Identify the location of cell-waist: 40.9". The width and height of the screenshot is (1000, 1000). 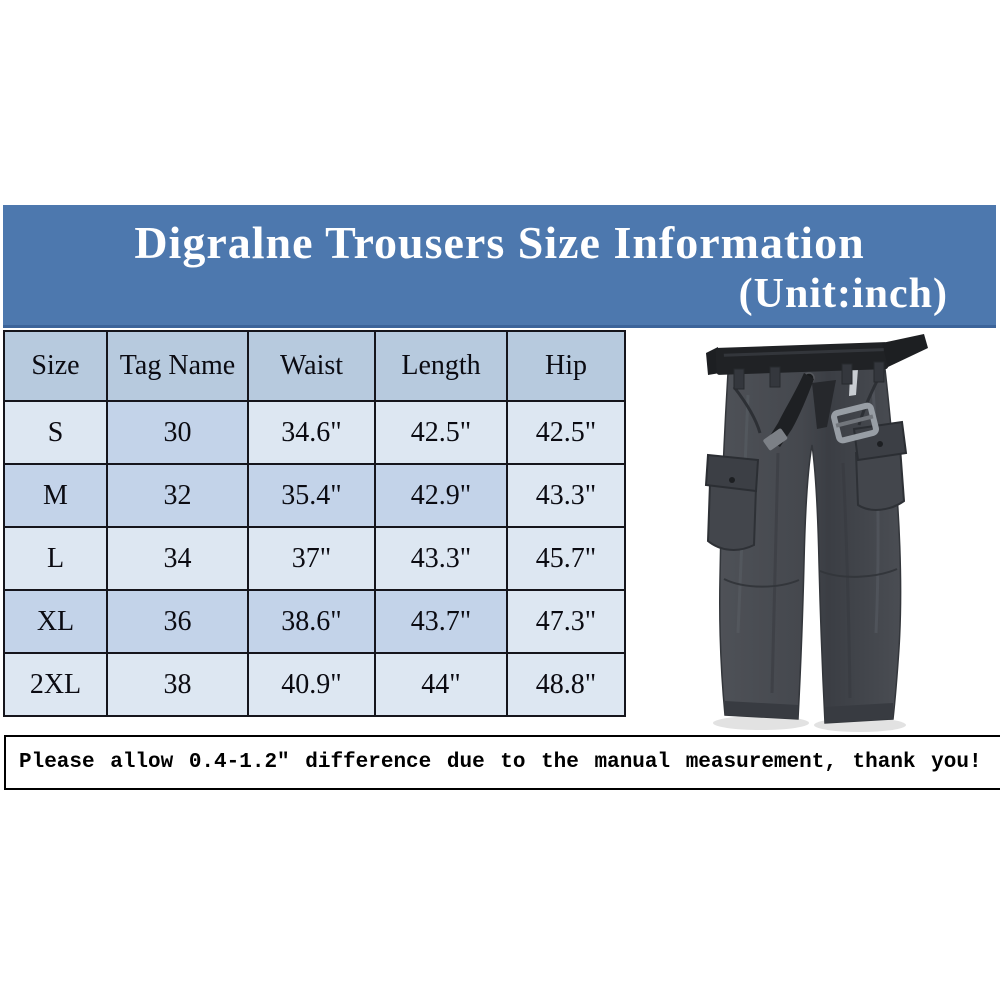
(311, 684).